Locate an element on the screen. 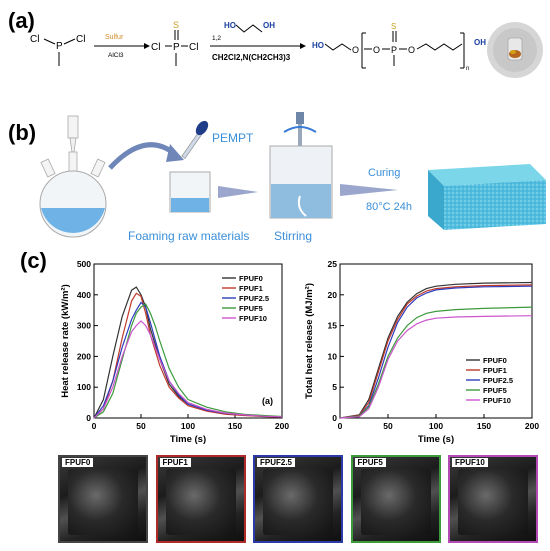 The width and height of the screenshot is (550, 551). foam-residue-photo: FPUF5 is located at coordinates (395, 499).